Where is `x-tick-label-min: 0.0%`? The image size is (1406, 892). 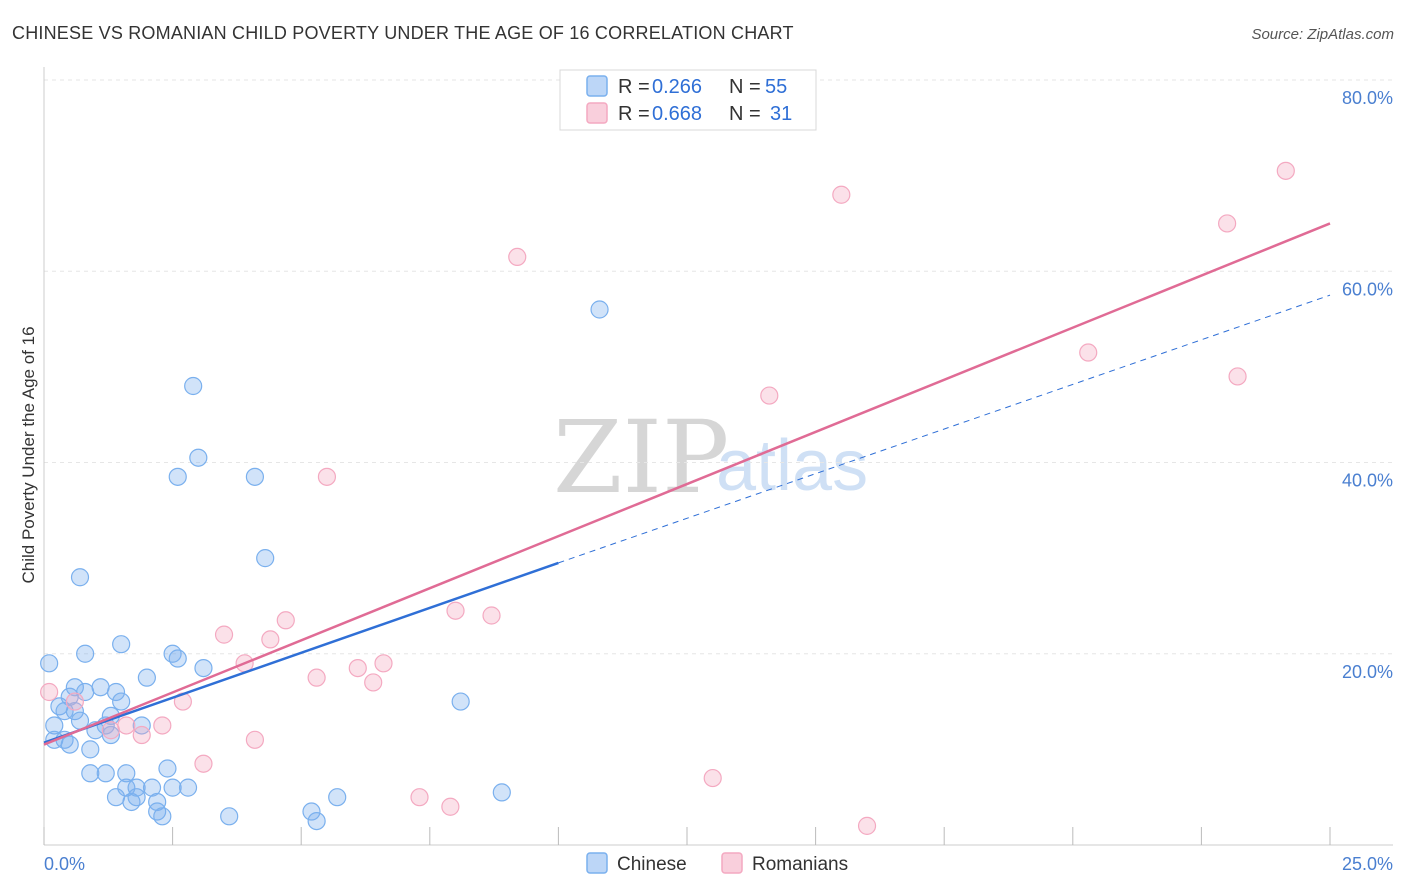 x-tick-label-min: 0.0% is located at coordinates (64, 864).